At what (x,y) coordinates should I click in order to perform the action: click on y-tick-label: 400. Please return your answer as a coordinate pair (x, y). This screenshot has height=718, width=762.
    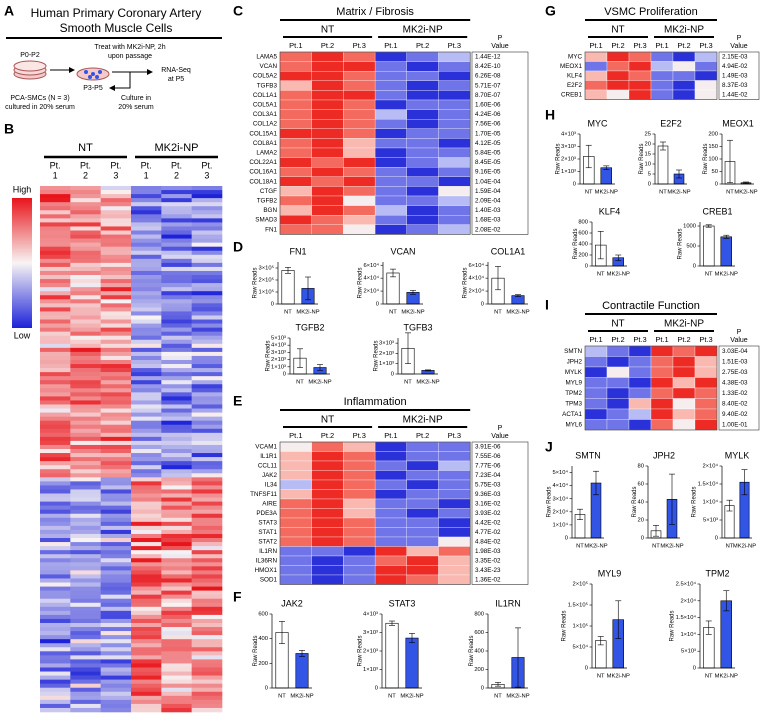
    Looking at the image, I should click on (263, 639).